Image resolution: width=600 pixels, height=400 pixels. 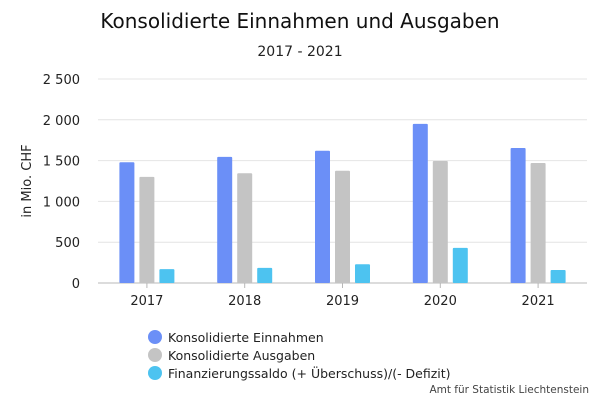 What do you see at coordinates (146, 301) in the screenshot?
I see `x-tick-label: 2017` at bounding box center [146, 301].